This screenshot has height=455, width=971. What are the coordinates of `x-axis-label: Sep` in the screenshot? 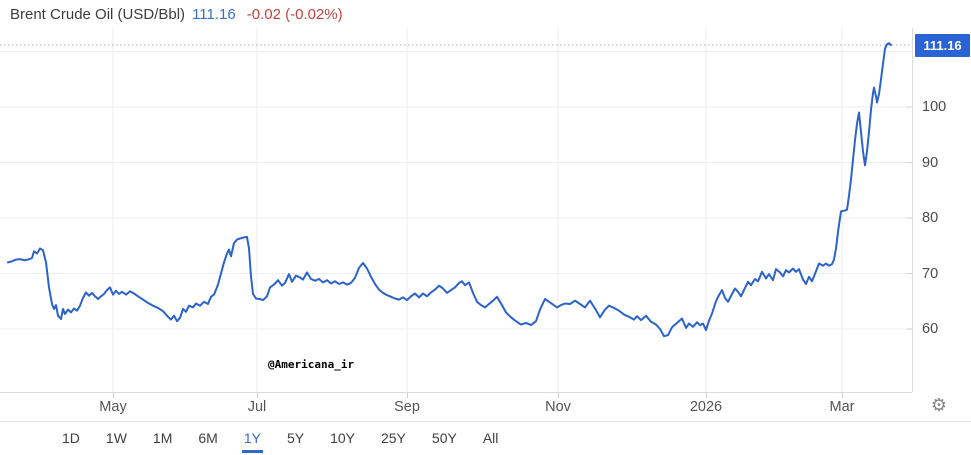 It's located at (407, 407).